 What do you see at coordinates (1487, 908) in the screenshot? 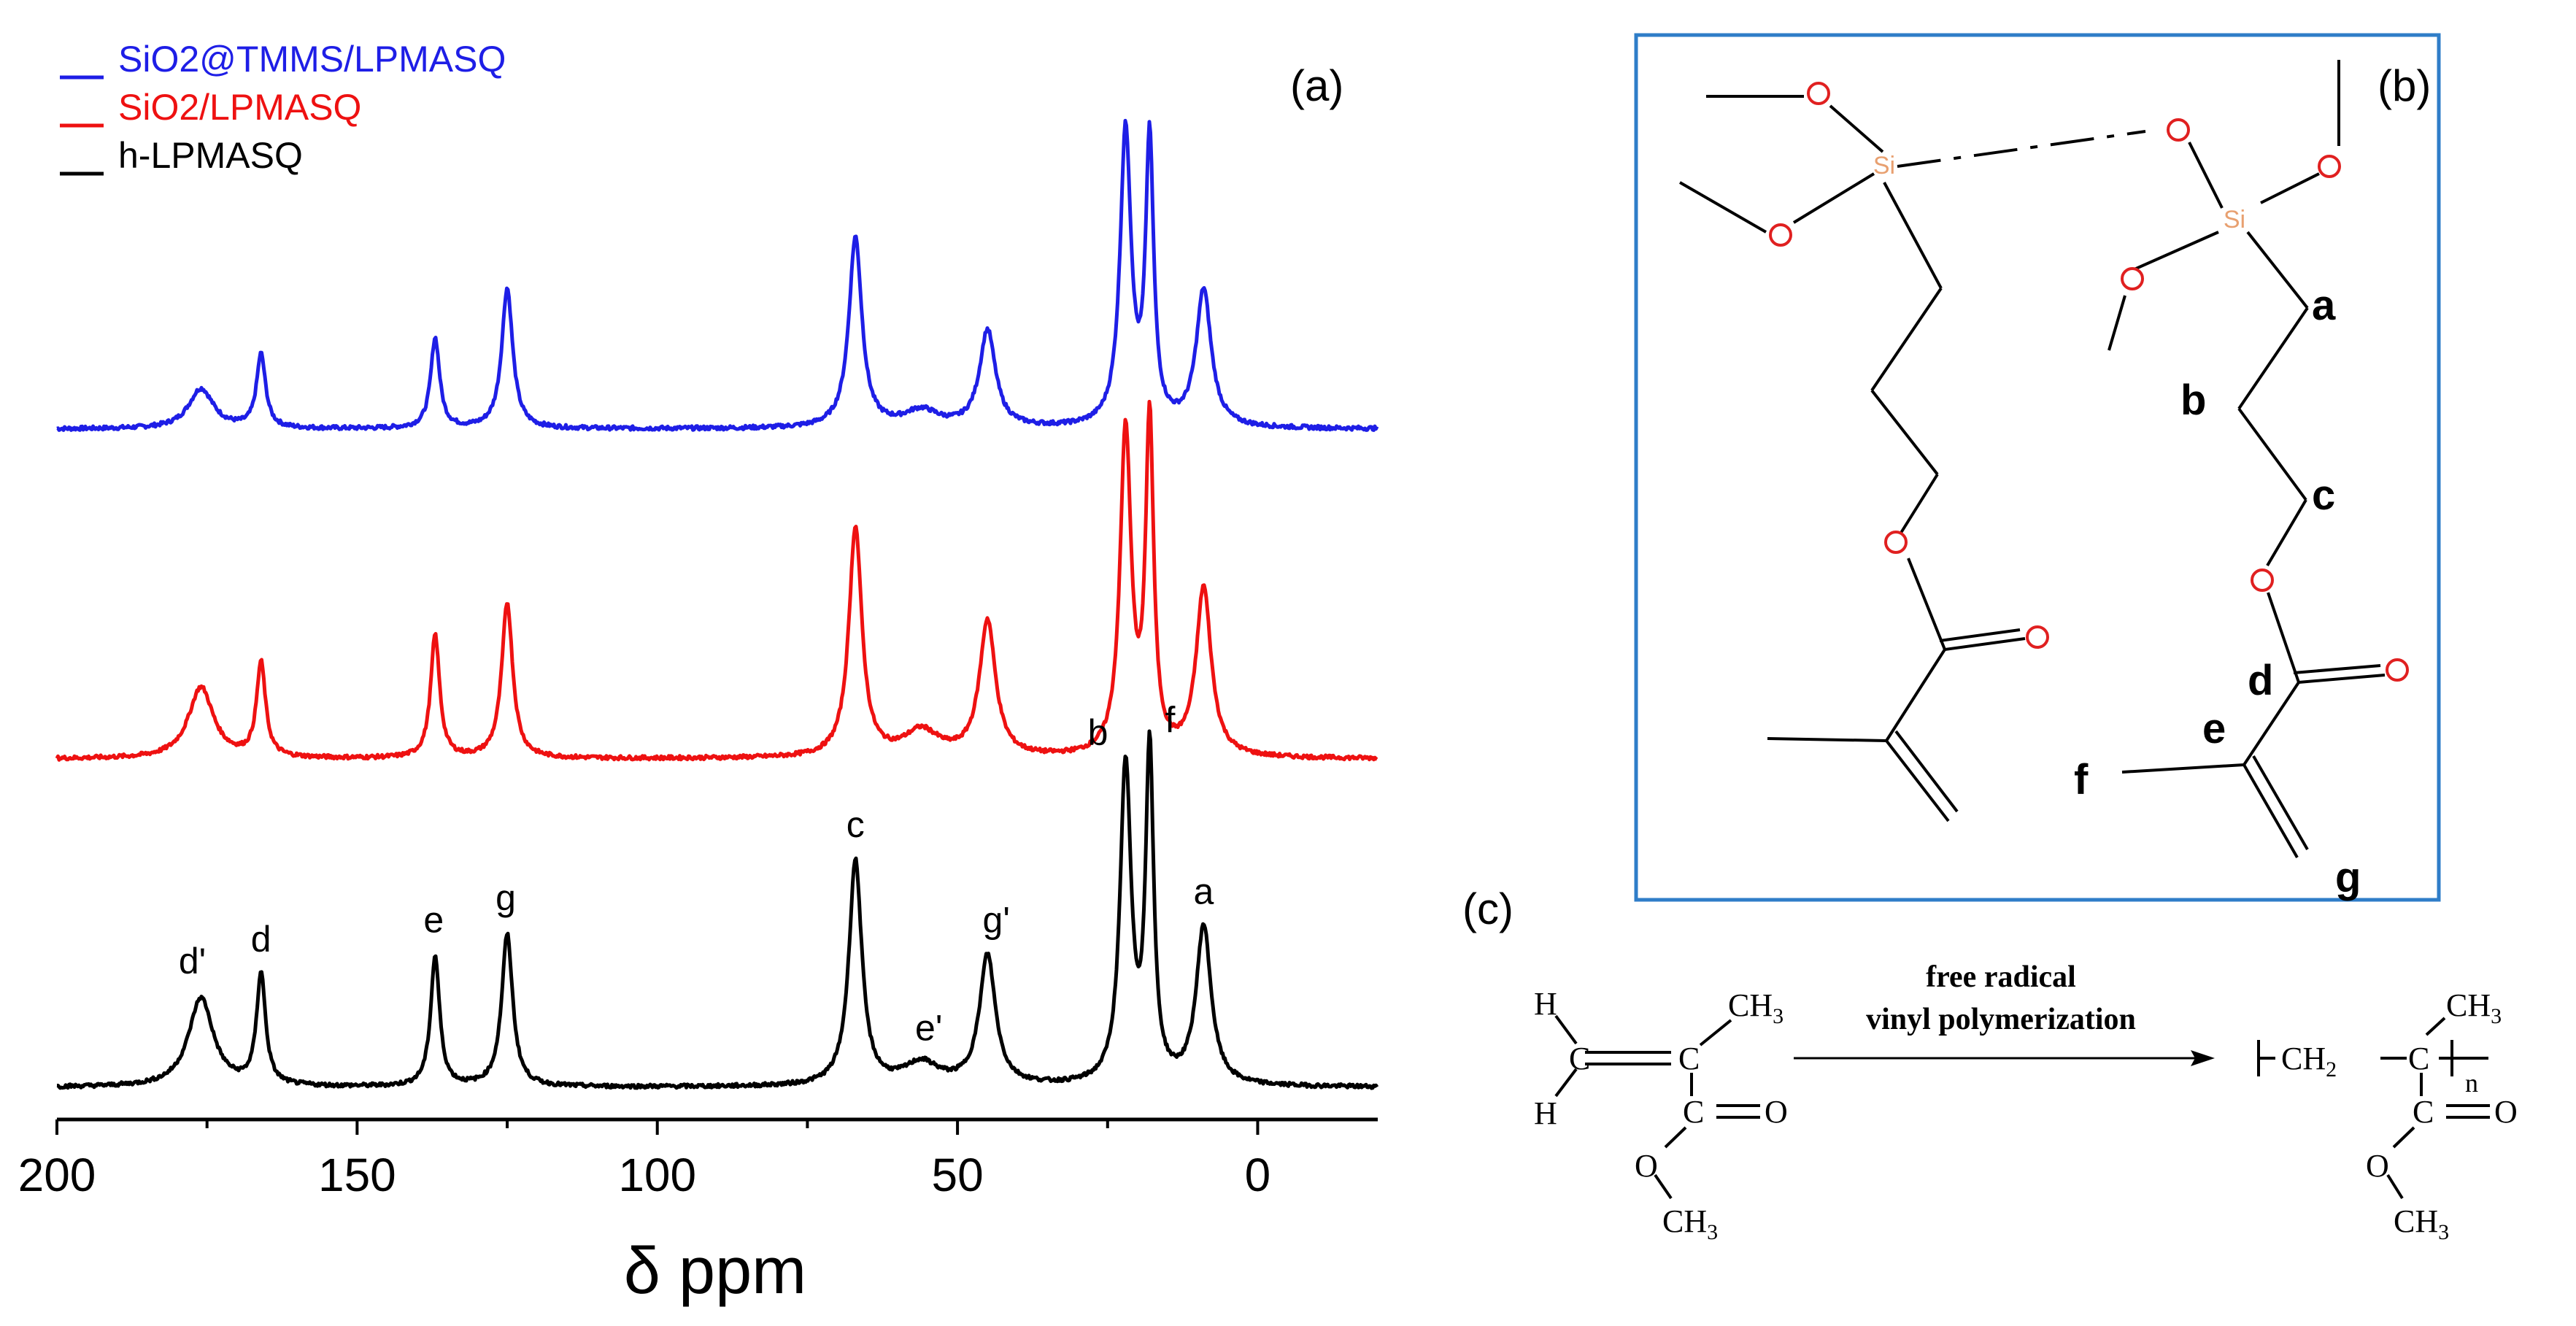
I see `panel-label-c: (c)` at bounding box center [1487, 908].